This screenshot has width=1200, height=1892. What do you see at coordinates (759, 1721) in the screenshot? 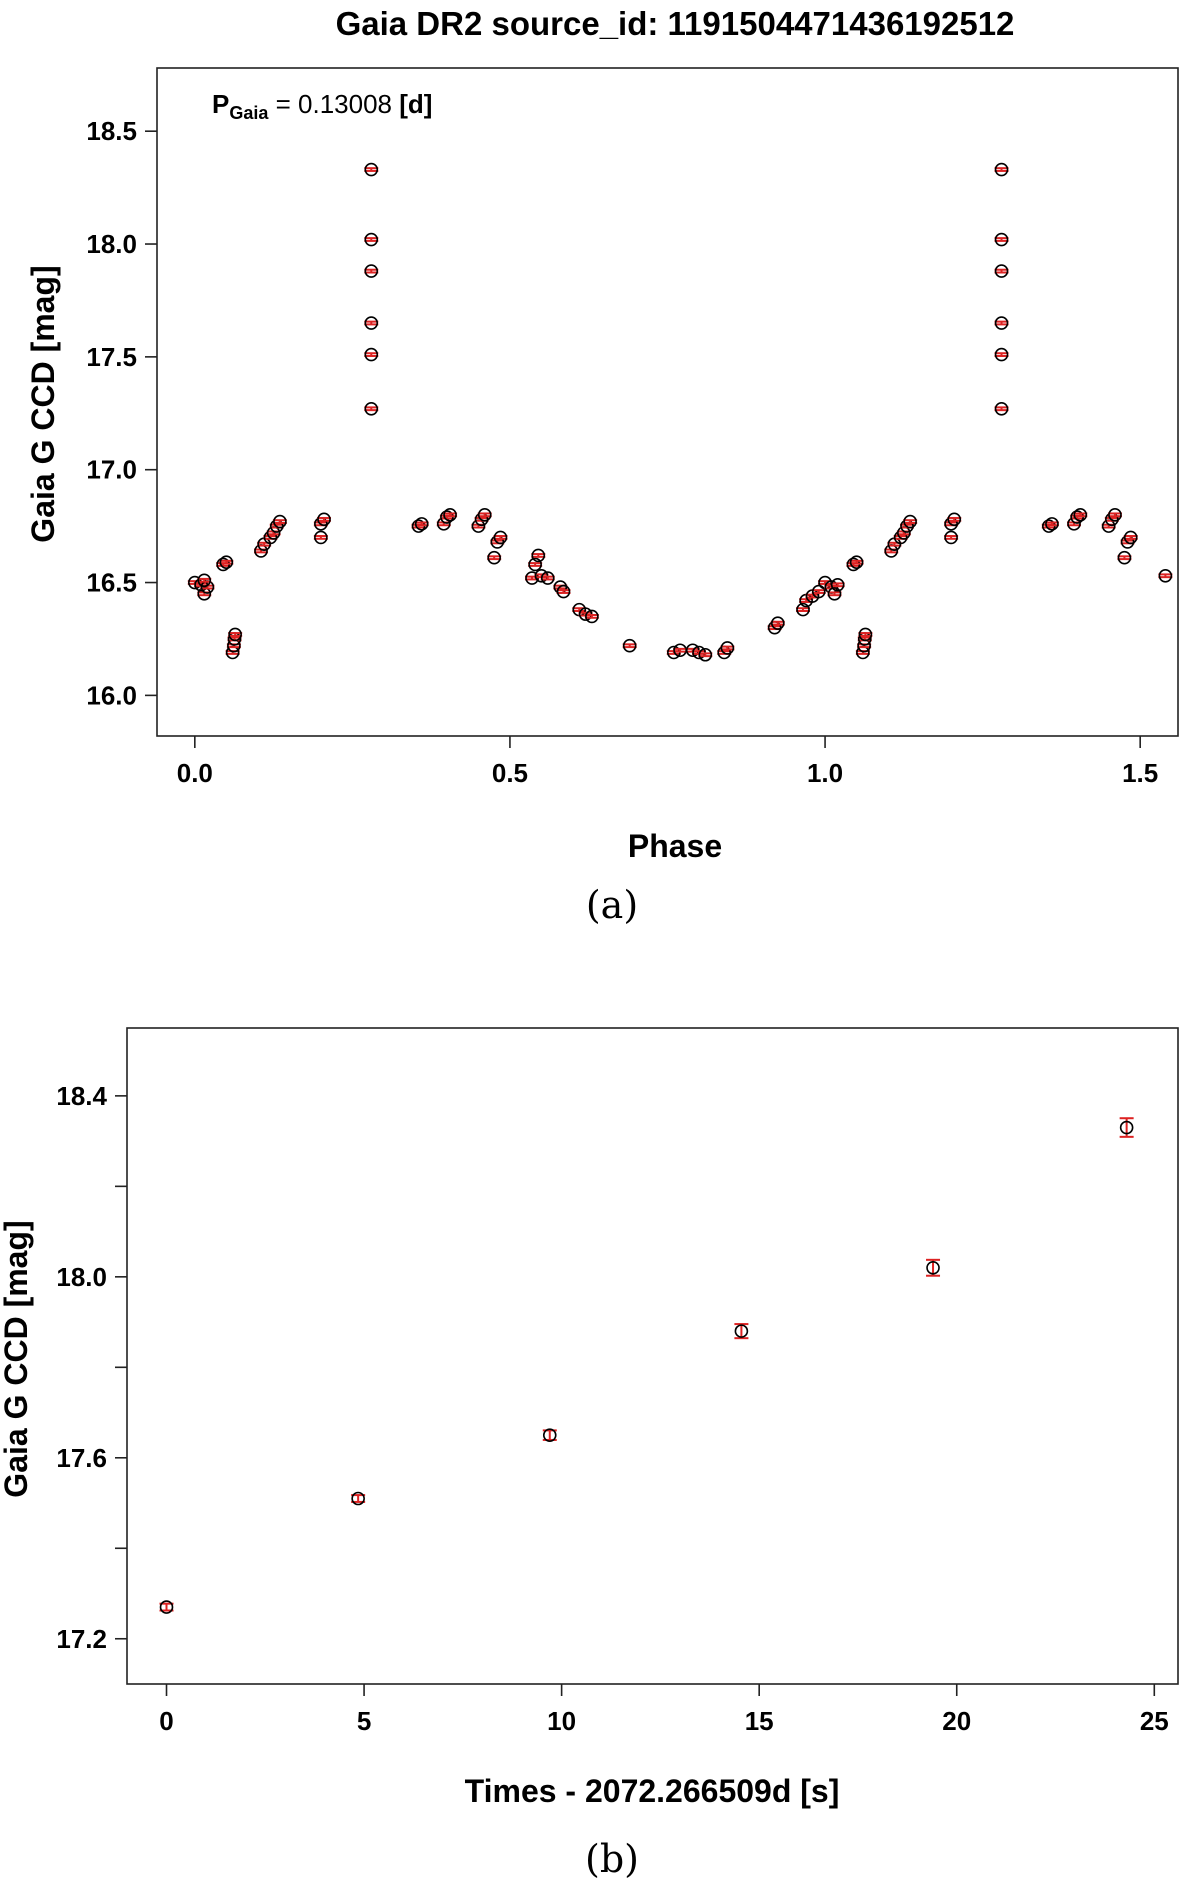
I see `x-tick-label: 15` at bounding box center [759, 1721].